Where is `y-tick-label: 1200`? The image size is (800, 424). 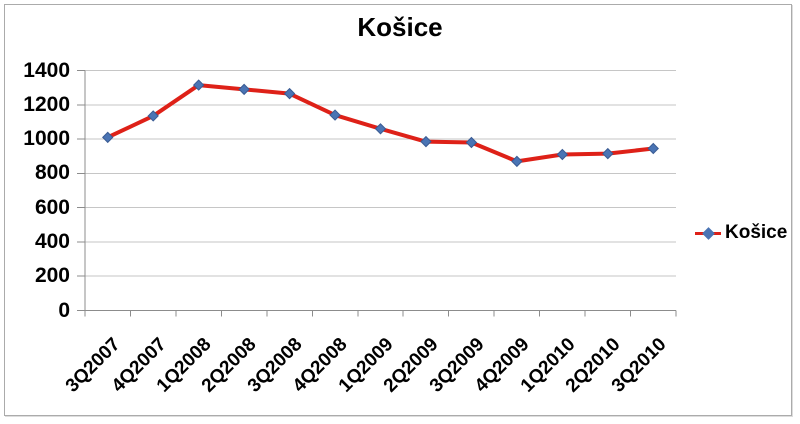 y-tick-label: 1200 is located at coordinates (46, 104).